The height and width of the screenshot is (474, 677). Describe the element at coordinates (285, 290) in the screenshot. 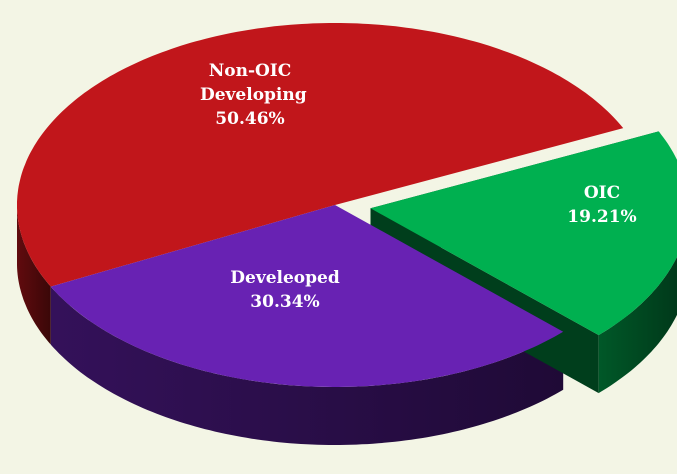

I see `data-label: Develeoped 30.34%` at that location.